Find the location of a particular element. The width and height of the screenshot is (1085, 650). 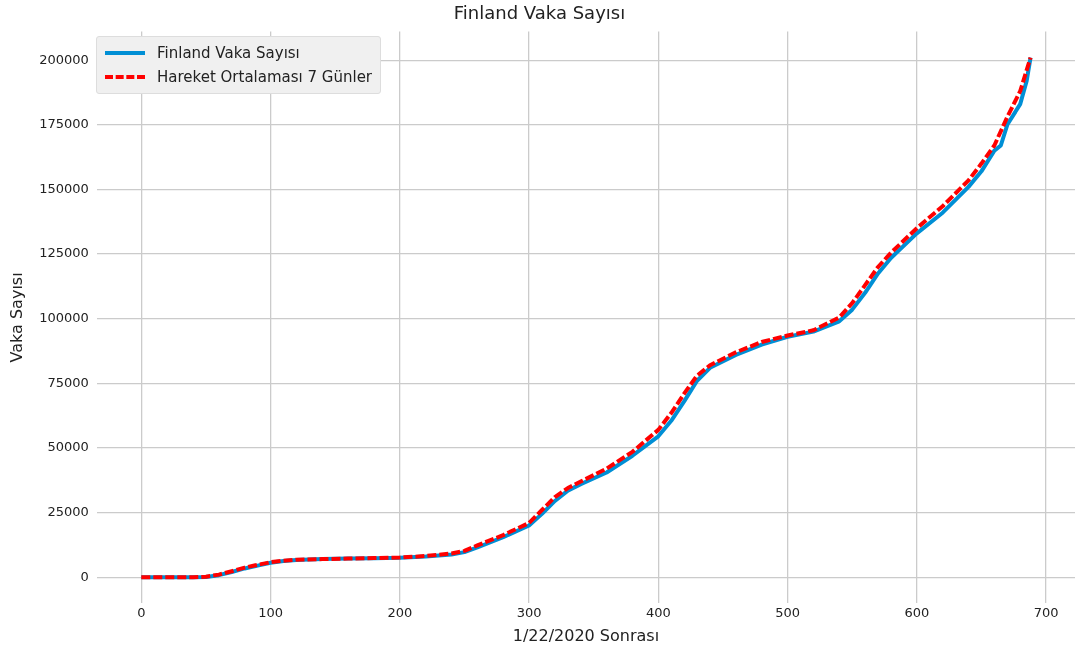

x-tick-label: 100 is located at coordinates (270, 613).